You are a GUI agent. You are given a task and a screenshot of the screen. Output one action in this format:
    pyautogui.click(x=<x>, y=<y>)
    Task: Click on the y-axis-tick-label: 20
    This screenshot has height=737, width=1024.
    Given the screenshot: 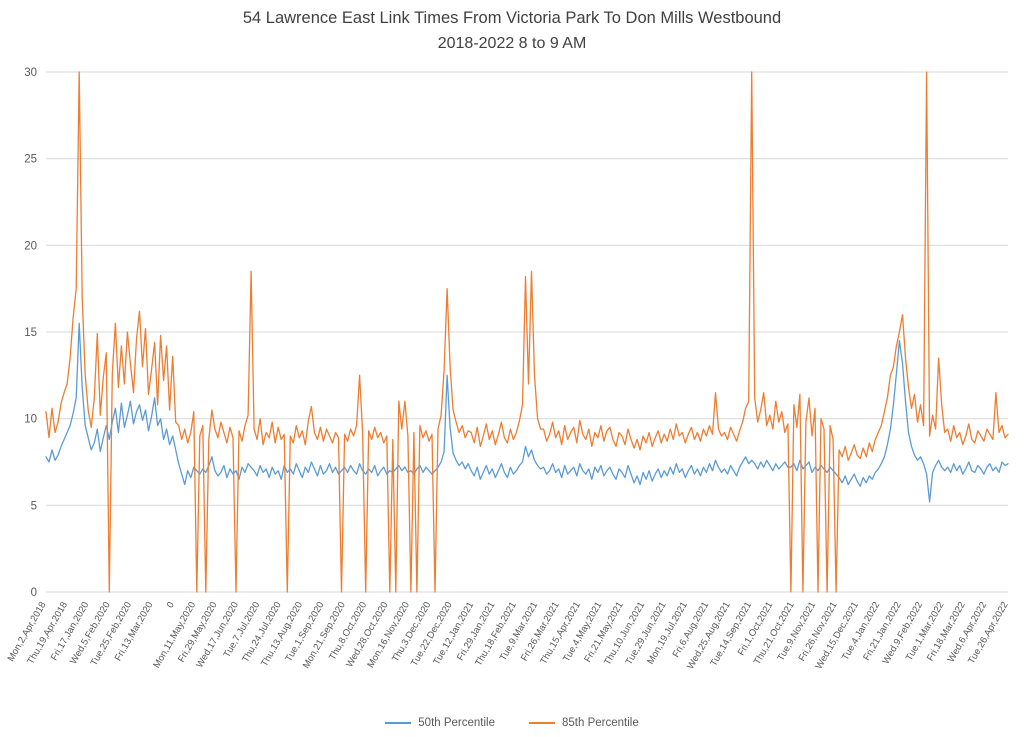 What is the action you would take?
    pyautogui.click(x=30, y=246)
    